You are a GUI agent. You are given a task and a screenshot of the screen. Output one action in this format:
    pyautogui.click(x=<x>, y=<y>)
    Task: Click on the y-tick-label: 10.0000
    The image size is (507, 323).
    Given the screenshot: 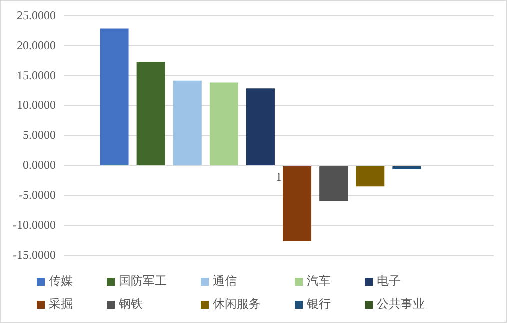 What is the action you would take?
    pyautogui.click(x=36, y=105)
    